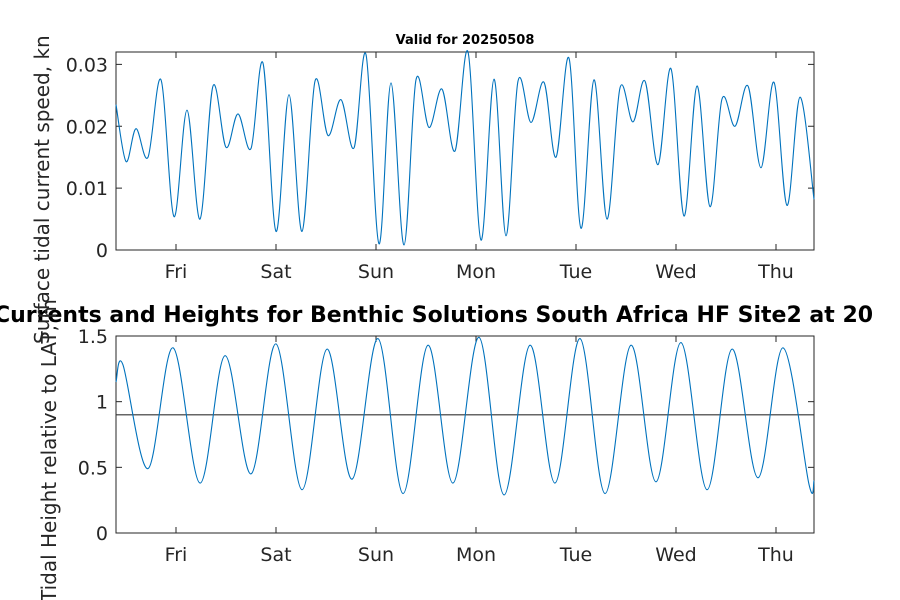 This screenshot has height=600, width=900. What do you see at coordinates (87, 65) in the screenshot?
I see `top-y-tick-label: 0.03` at bounding box center [87, 65].